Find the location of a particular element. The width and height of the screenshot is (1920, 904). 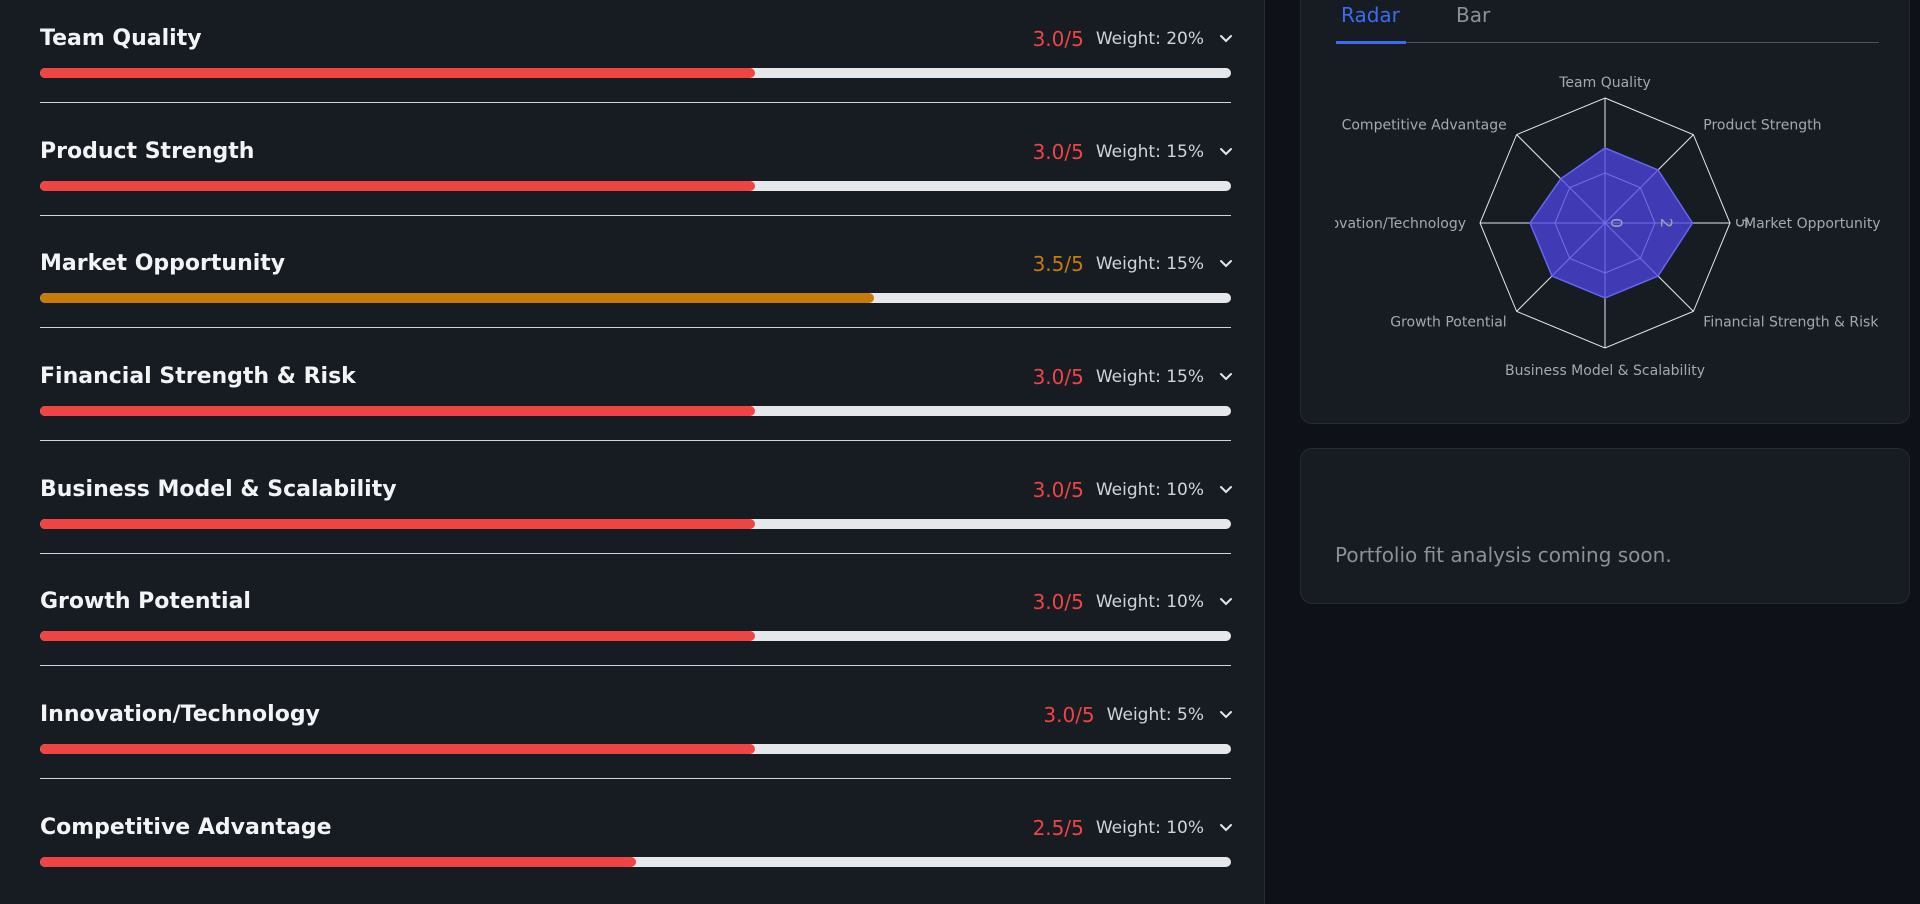

criterion-name: Market Opportunity is located at coordinates (163, 264).